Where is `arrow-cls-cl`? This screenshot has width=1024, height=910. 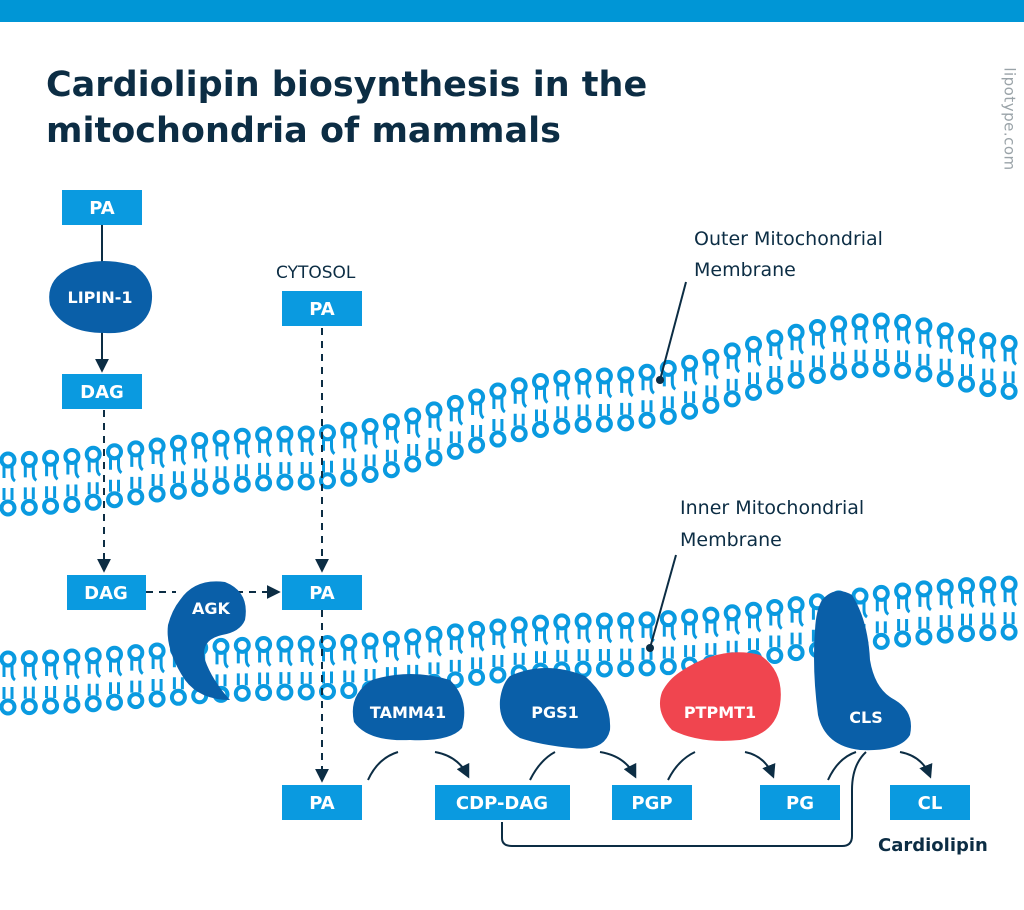 arrow-cls-cl is located at coordinates (916, 765).